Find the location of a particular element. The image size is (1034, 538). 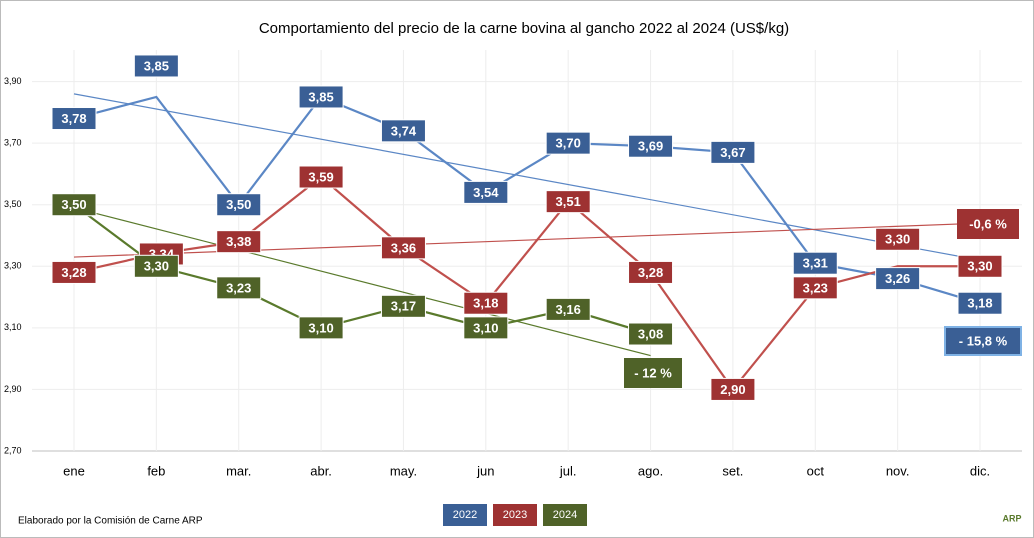

legend-label: 2024 is located at coordinates (565, 515).